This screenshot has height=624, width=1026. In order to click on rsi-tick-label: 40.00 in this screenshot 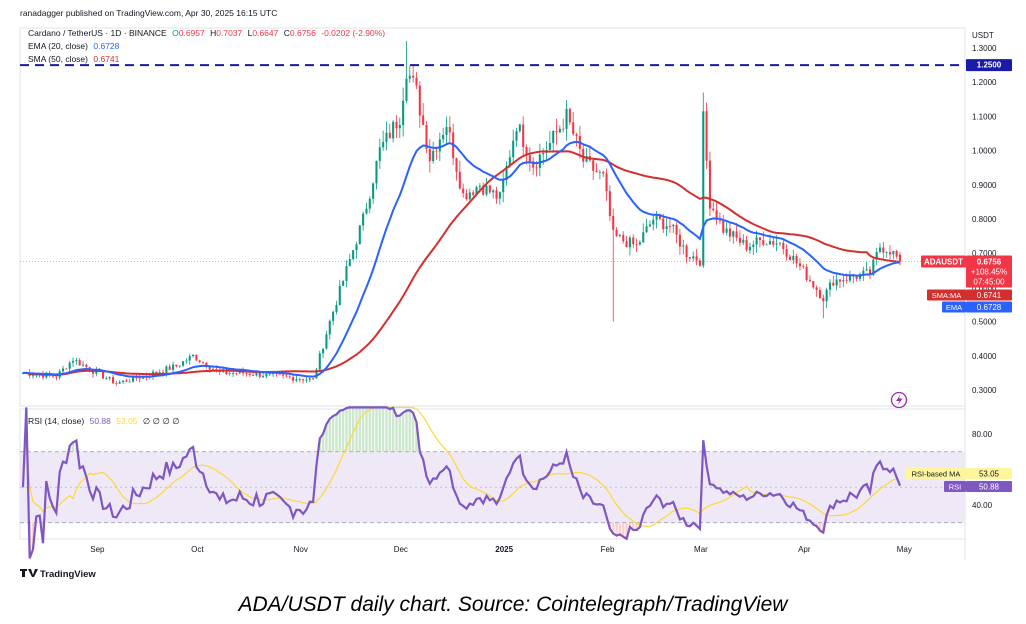, I will do `click(982, 505)`.